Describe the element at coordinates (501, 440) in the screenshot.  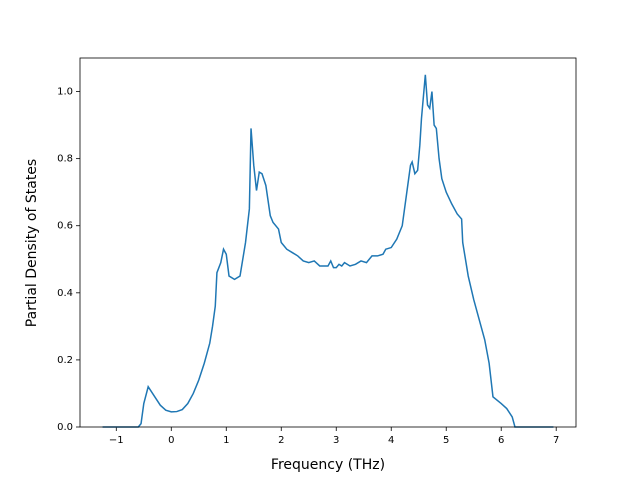
I see `x-tick-label: 6` at that location.